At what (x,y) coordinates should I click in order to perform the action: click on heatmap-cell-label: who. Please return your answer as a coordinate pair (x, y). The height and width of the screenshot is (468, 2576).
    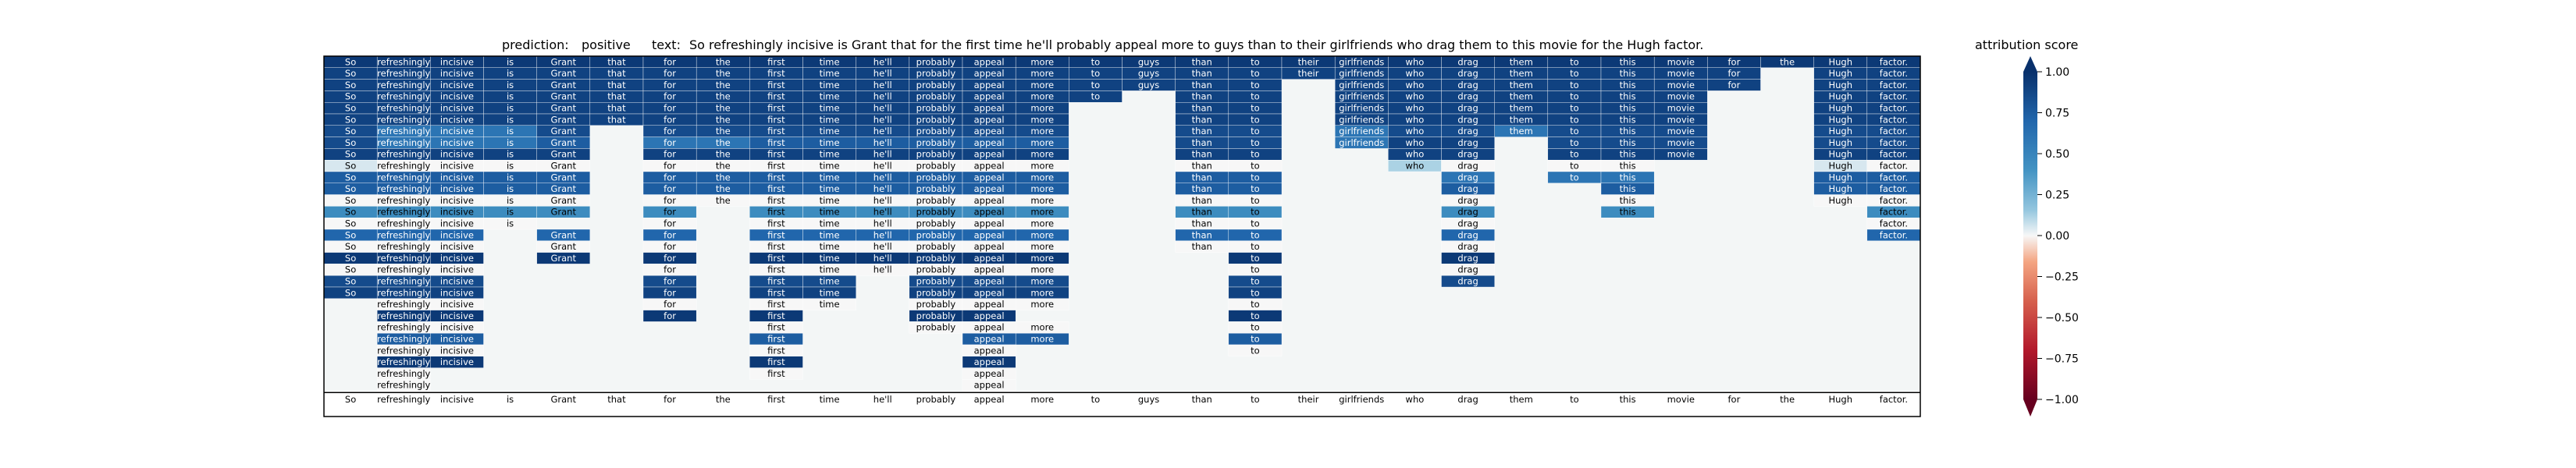
    Looking at the image, I should click on (1415, 97).